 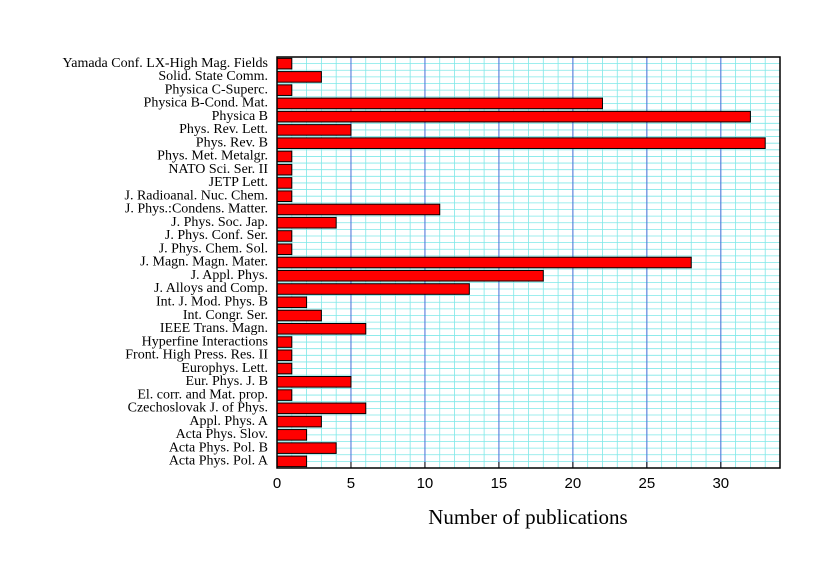 What do you see at coordinates (205, 341) in the screenshot?
I see `y-tick-label: Hyperfine Interactions` at bounding box center [205, 341].